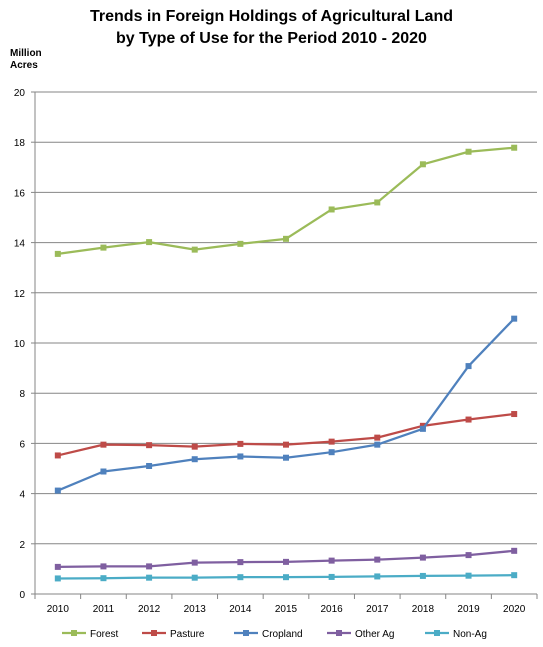  Describe the element at coordinates (104, 634) in the screenshot. I see `legend-label: Forest` at that location.